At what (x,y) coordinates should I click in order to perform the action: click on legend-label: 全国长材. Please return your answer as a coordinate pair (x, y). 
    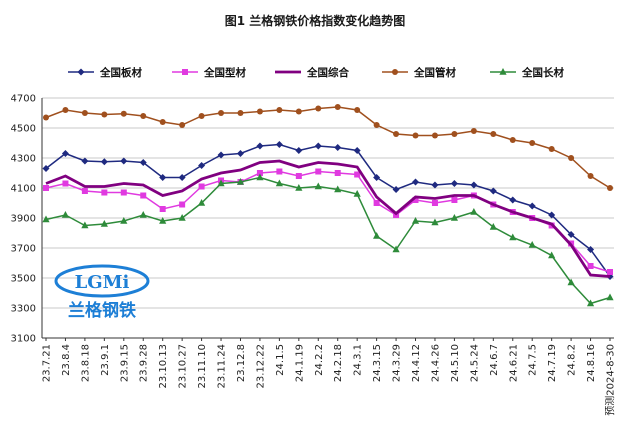
    Looking at the image, I should click on (542, 72).